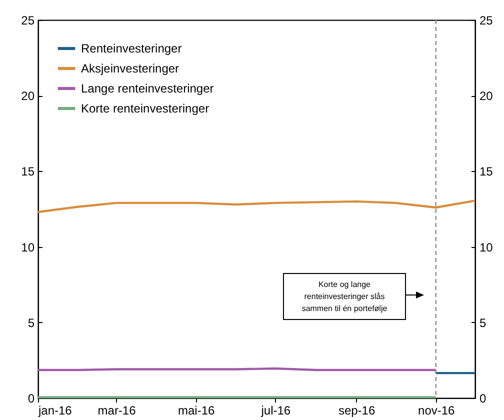 This screenshot has width=504, height=420. What do you see at coordinates (55, 411) in the screenshot?
I see `x-tick-label: jan-16` at bounding box center [55, 411].